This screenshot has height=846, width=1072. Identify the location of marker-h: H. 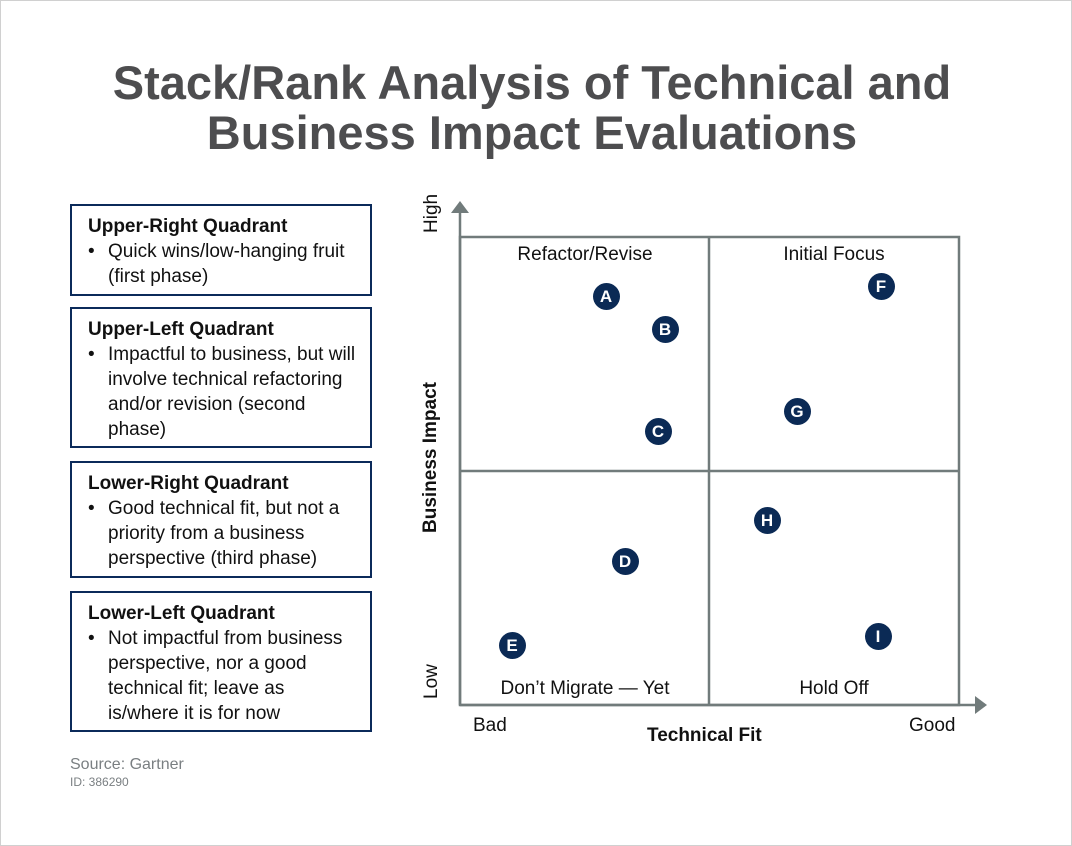
(767, 520).